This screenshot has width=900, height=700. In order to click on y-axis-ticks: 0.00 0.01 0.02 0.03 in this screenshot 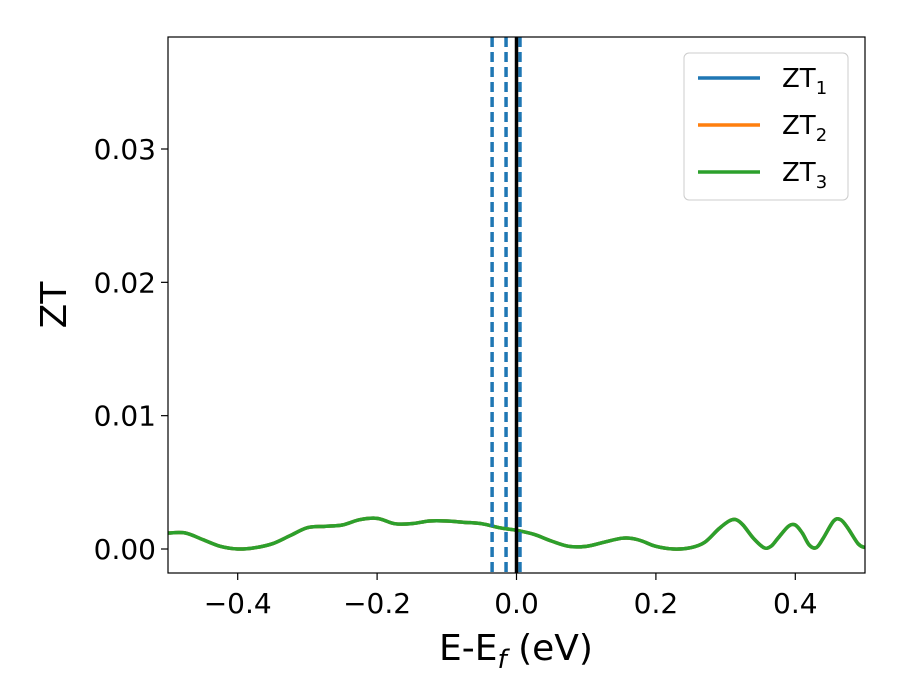, I will do `click(131, 349)`.